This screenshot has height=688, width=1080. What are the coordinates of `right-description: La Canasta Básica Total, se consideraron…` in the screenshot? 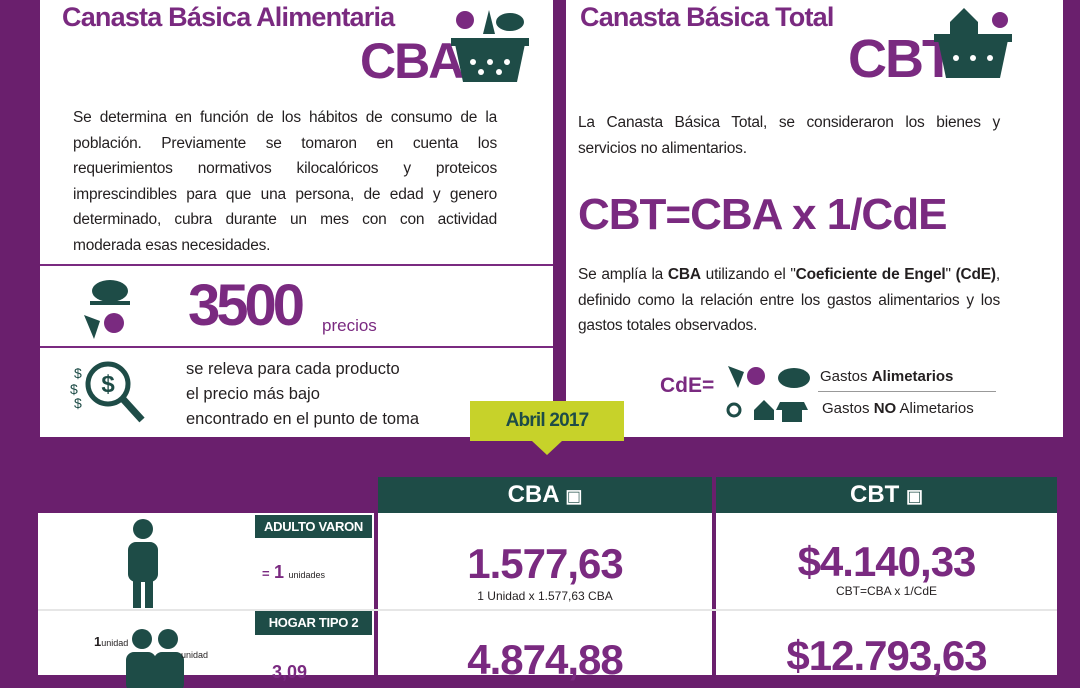 It's located at (789, 135).